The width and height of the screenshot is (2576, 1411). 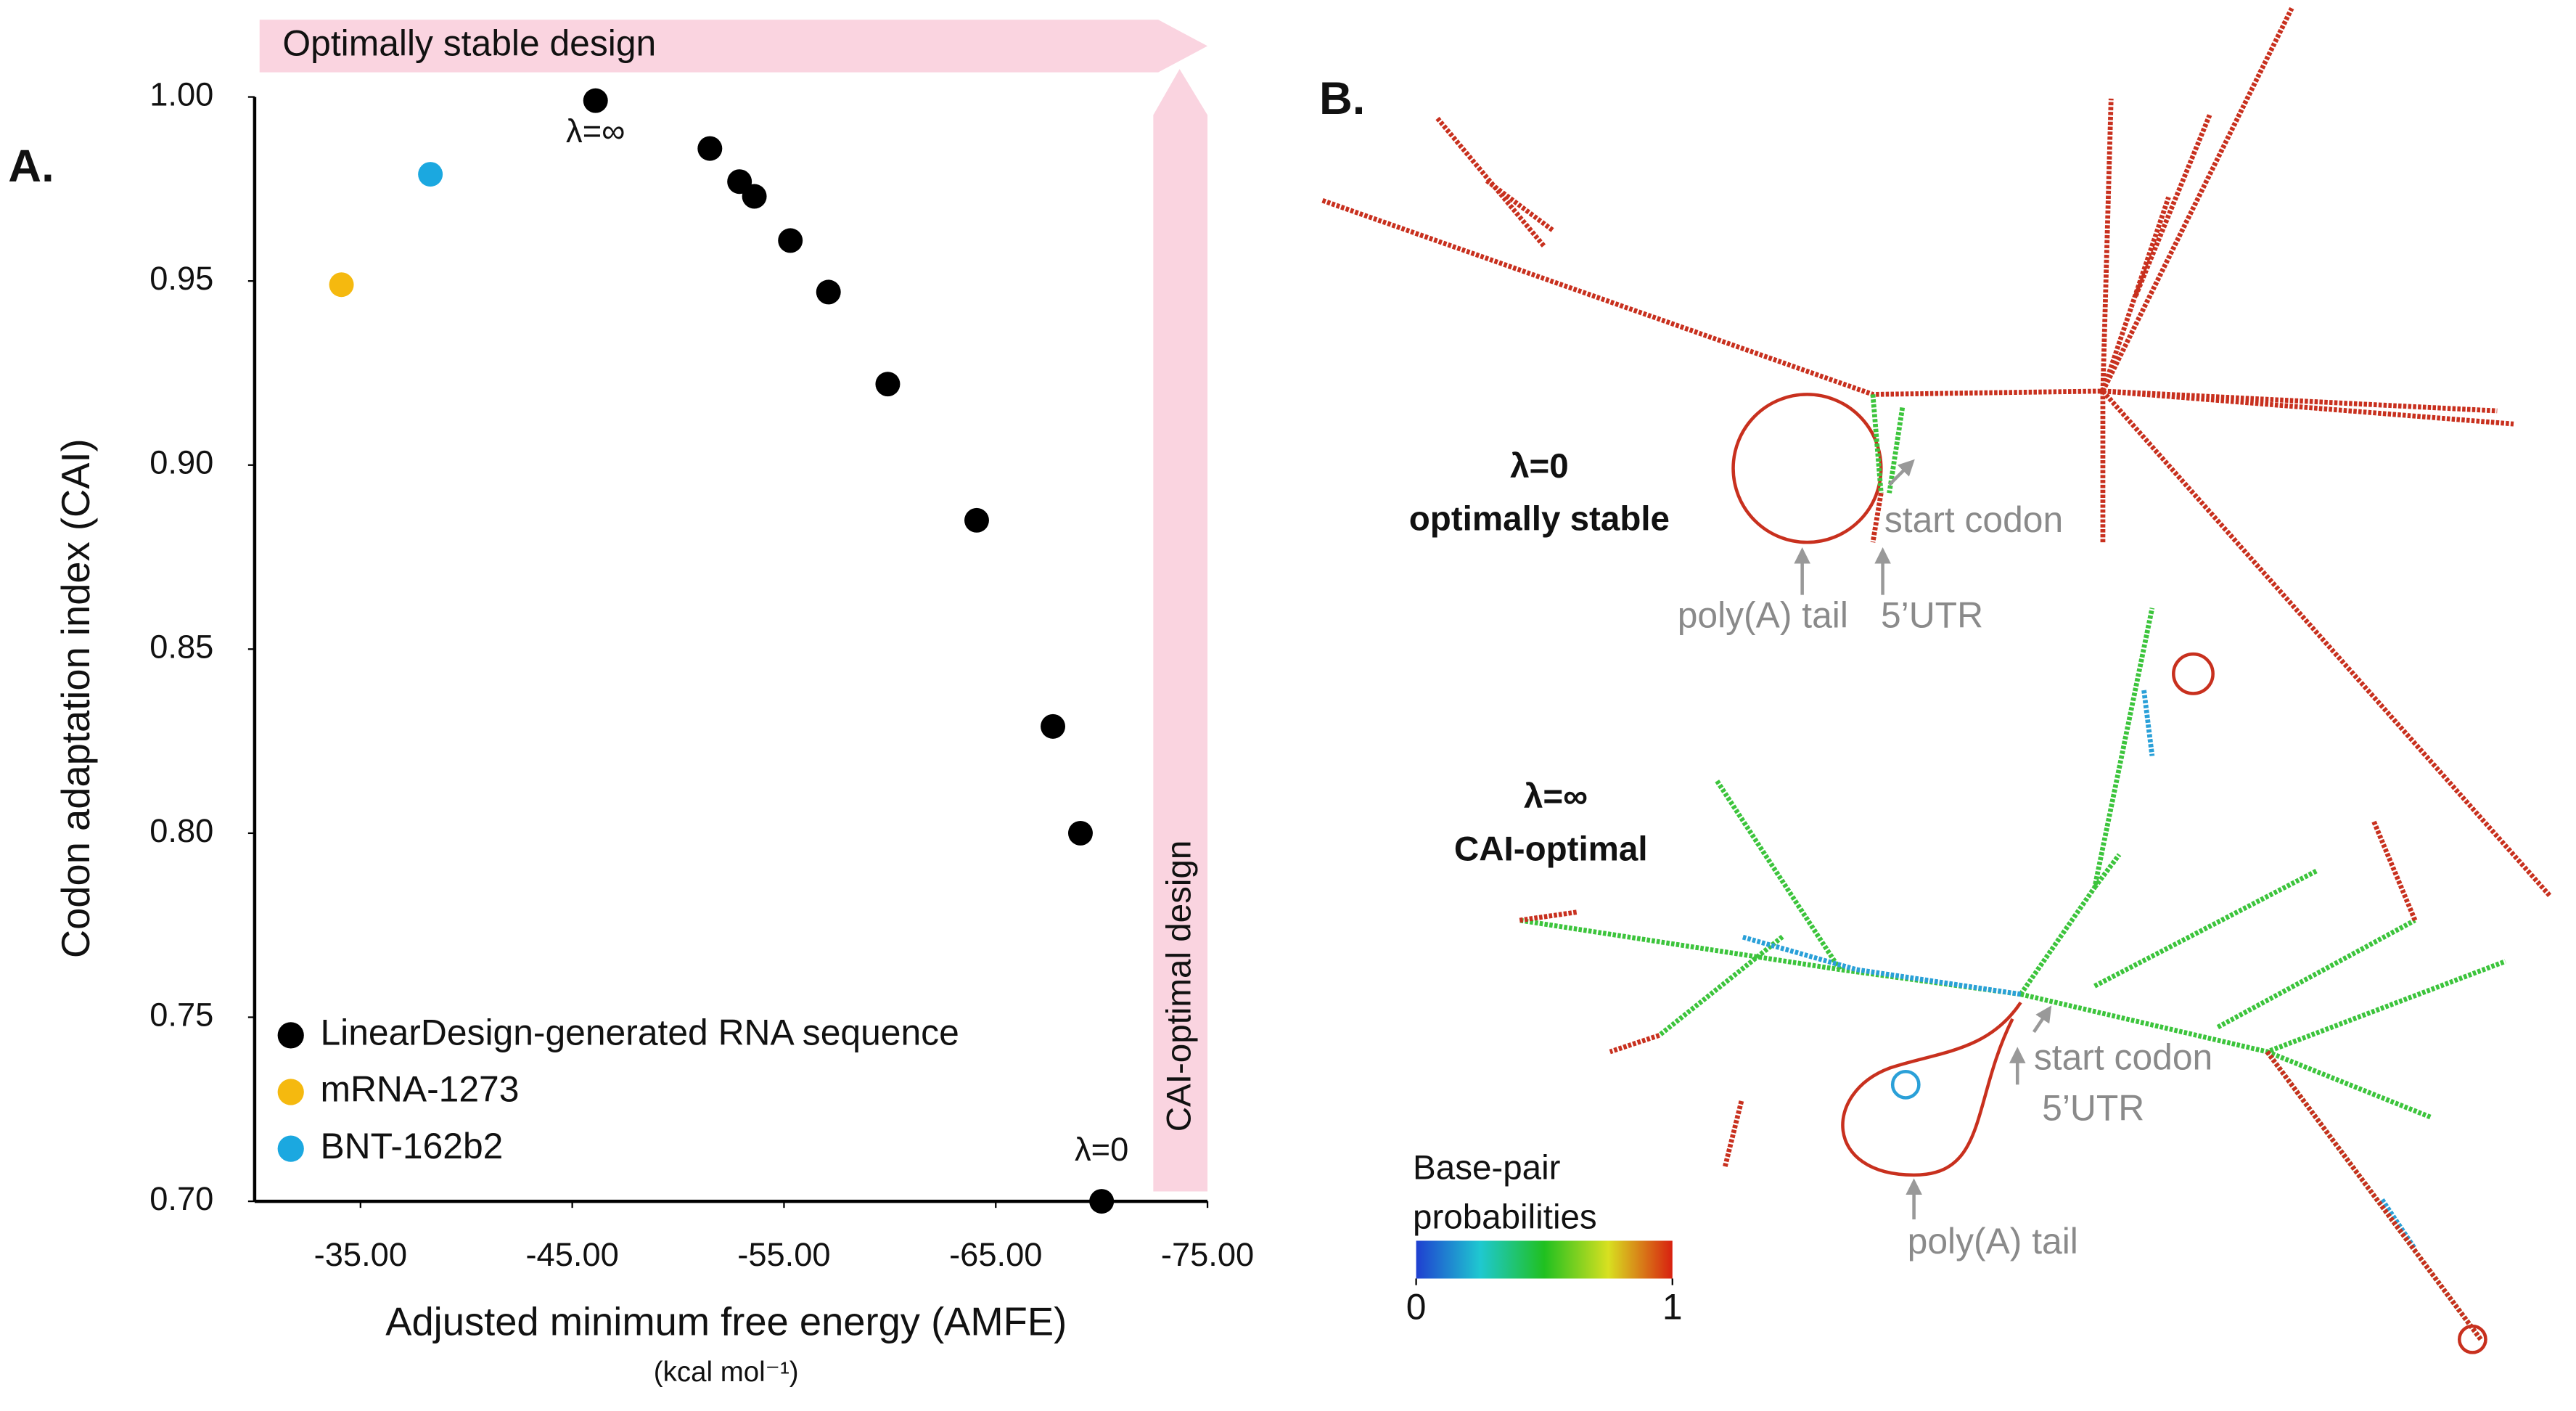 What do you see at coordinates (181, 1014) in the screenshot?
I see `y-tick-label: 0.75` at bounding box center [181, 1014].